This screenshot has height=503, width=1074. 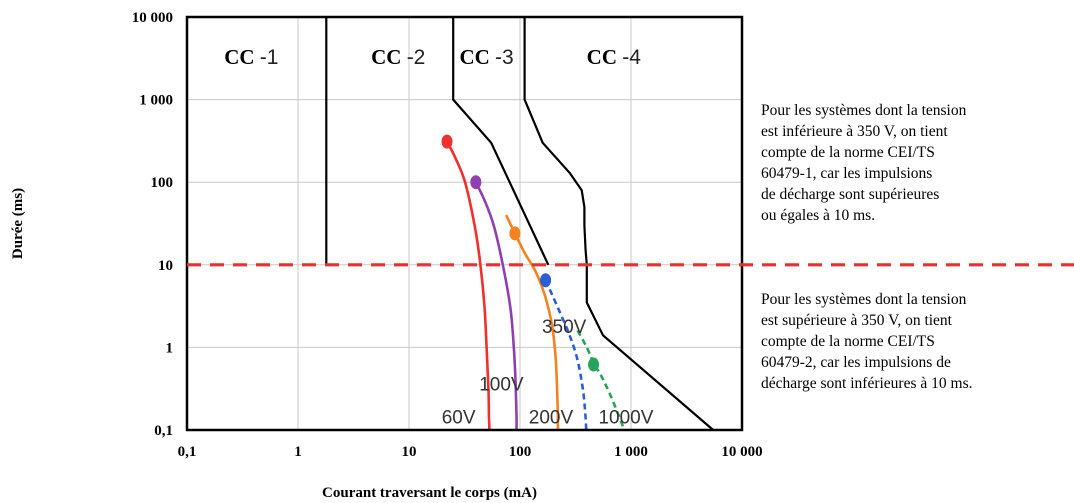 What do you see at coordinates (614, 57) in the screenshot?
I see `zone-label-cc4: CC -4` at bounding box center [614, 57].